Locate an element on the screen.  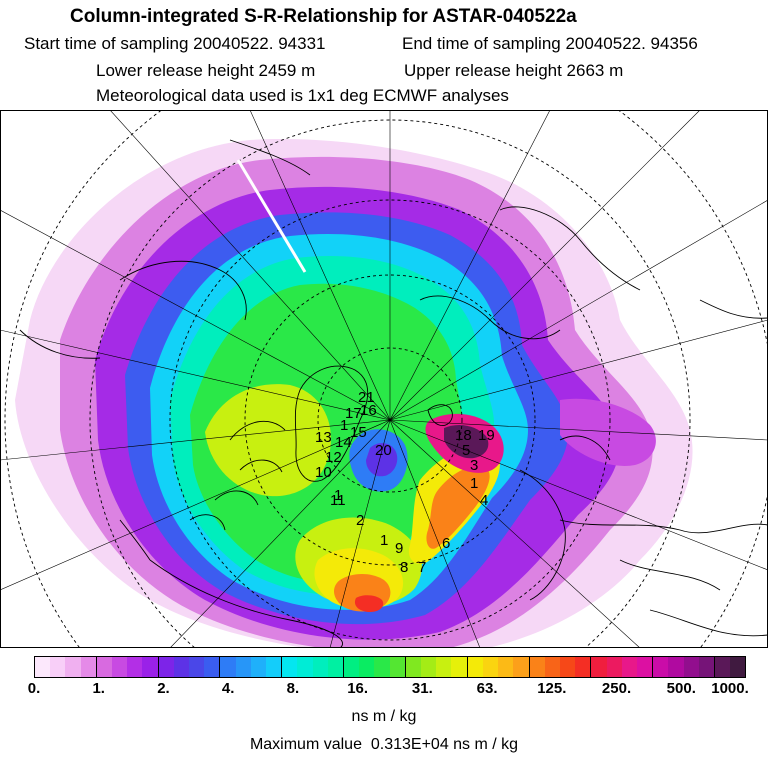
end-time-label: End time of sampling 20040522. 94356 is located at coordinates (550, 43).